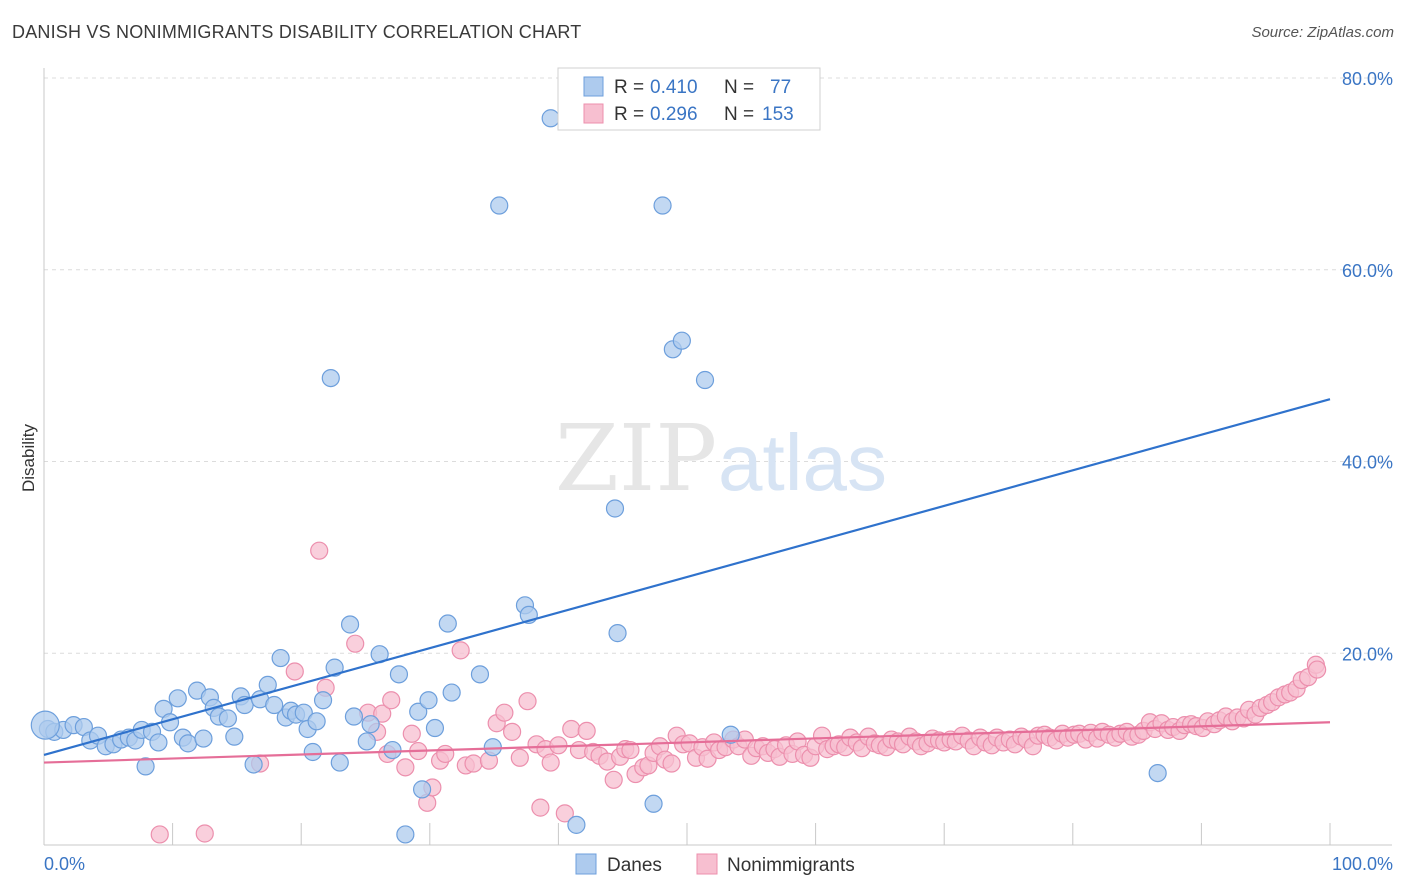 The width and height of the screenshot is (1406, 892). Describe the element at coordinates (64, 864) in the screenshot. I see `x-tick-label: 0.0%` at that location.